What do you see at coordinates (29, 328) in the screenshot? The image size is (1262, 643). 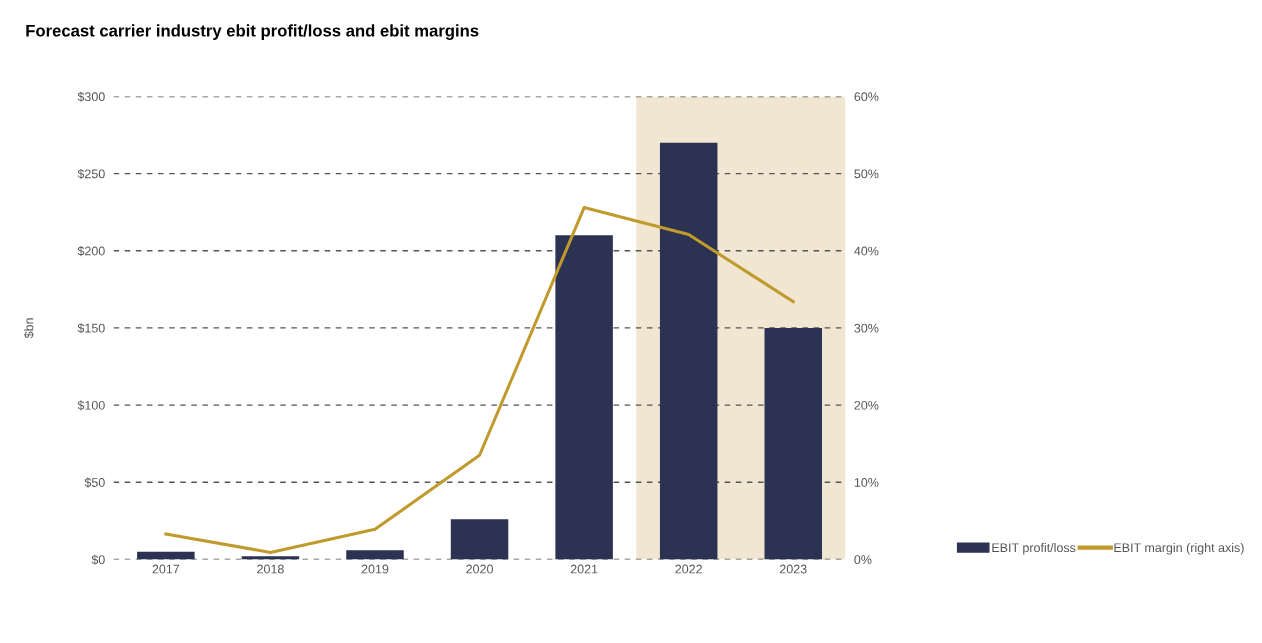 I see `y-axis-title: $bn` at bounding box center [29, 328].